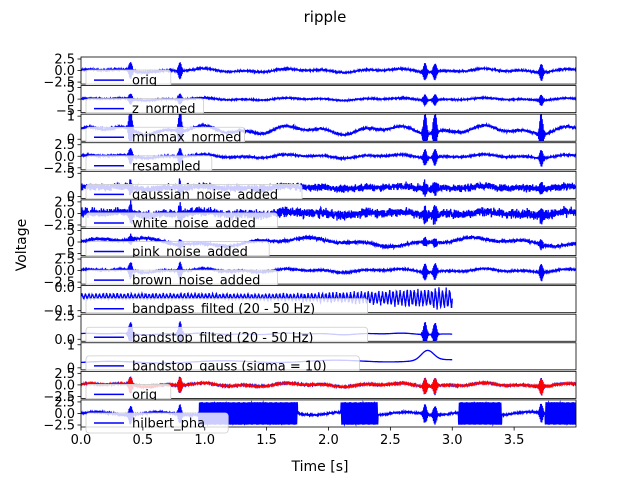 The width and height of the screenshot is (640, 480). I want to click on subplot: 2.50.0−2.5 white_noise_added, so click(310, 214).